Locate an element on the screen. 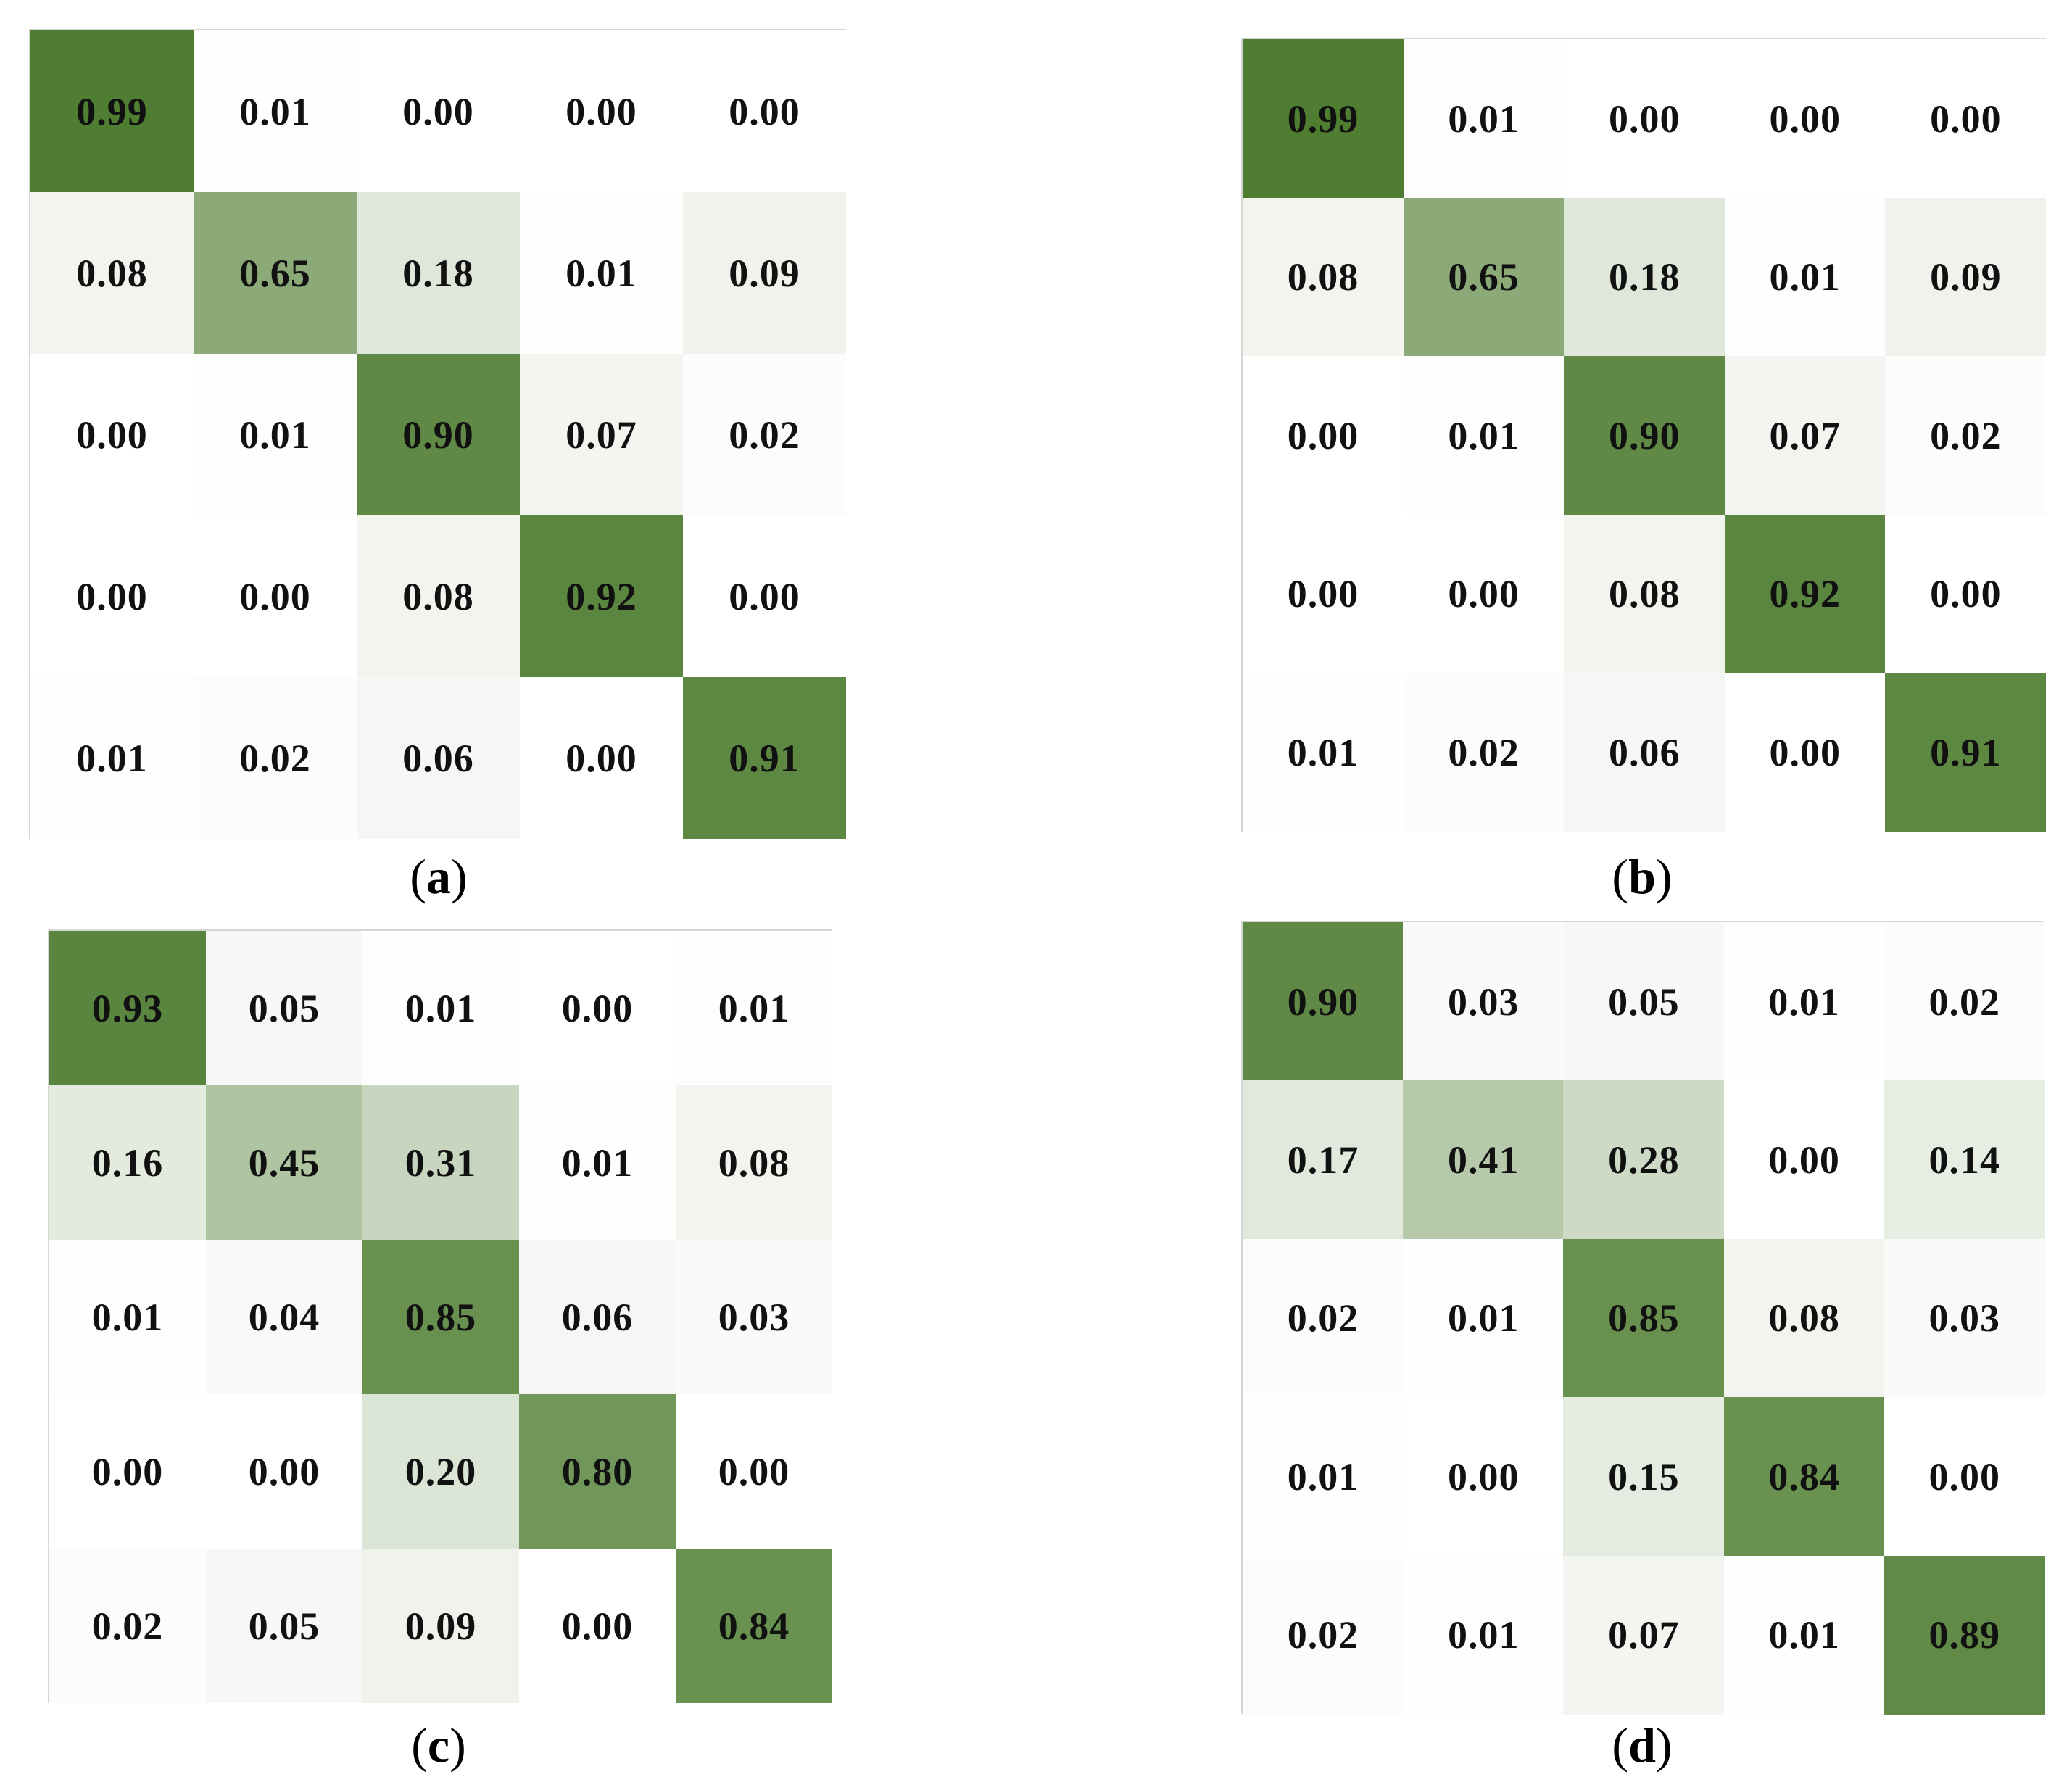 This screenshot has width=2072, height=1777. heatmap-cell-d-r4-c5: 0.00 is located at coordinates (1964, 1477).